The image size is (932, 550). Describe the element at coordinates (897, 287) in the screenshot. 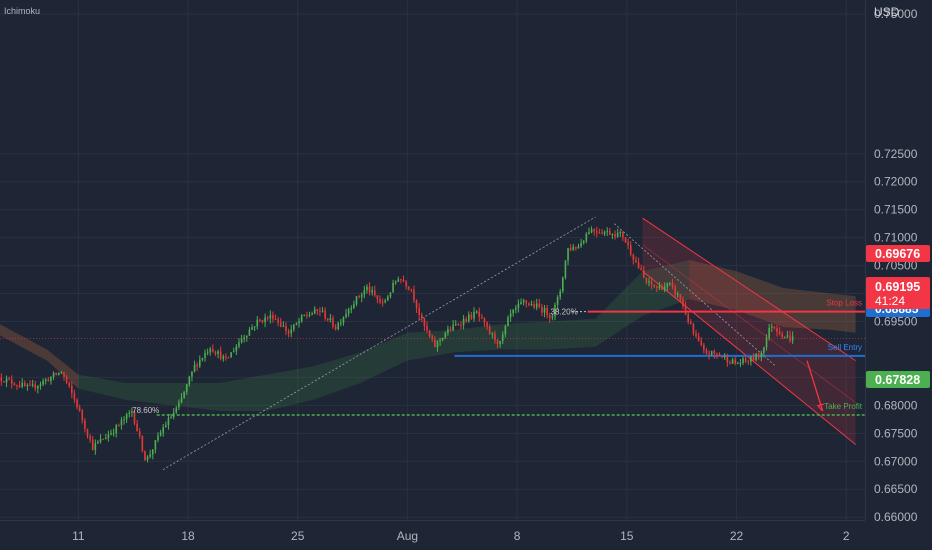

I see `current-price-text: 0.69195` at that location.